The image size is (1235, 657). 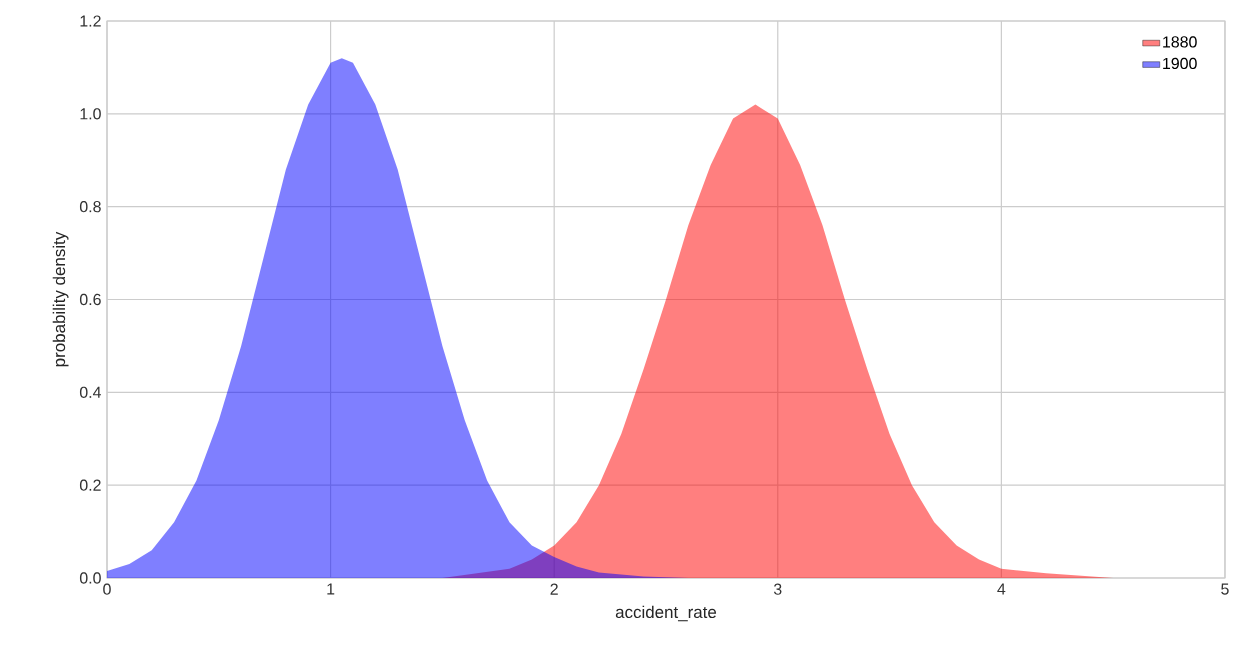 I want to click on y-tick-label: 0.8, so click(x=90, y=207).